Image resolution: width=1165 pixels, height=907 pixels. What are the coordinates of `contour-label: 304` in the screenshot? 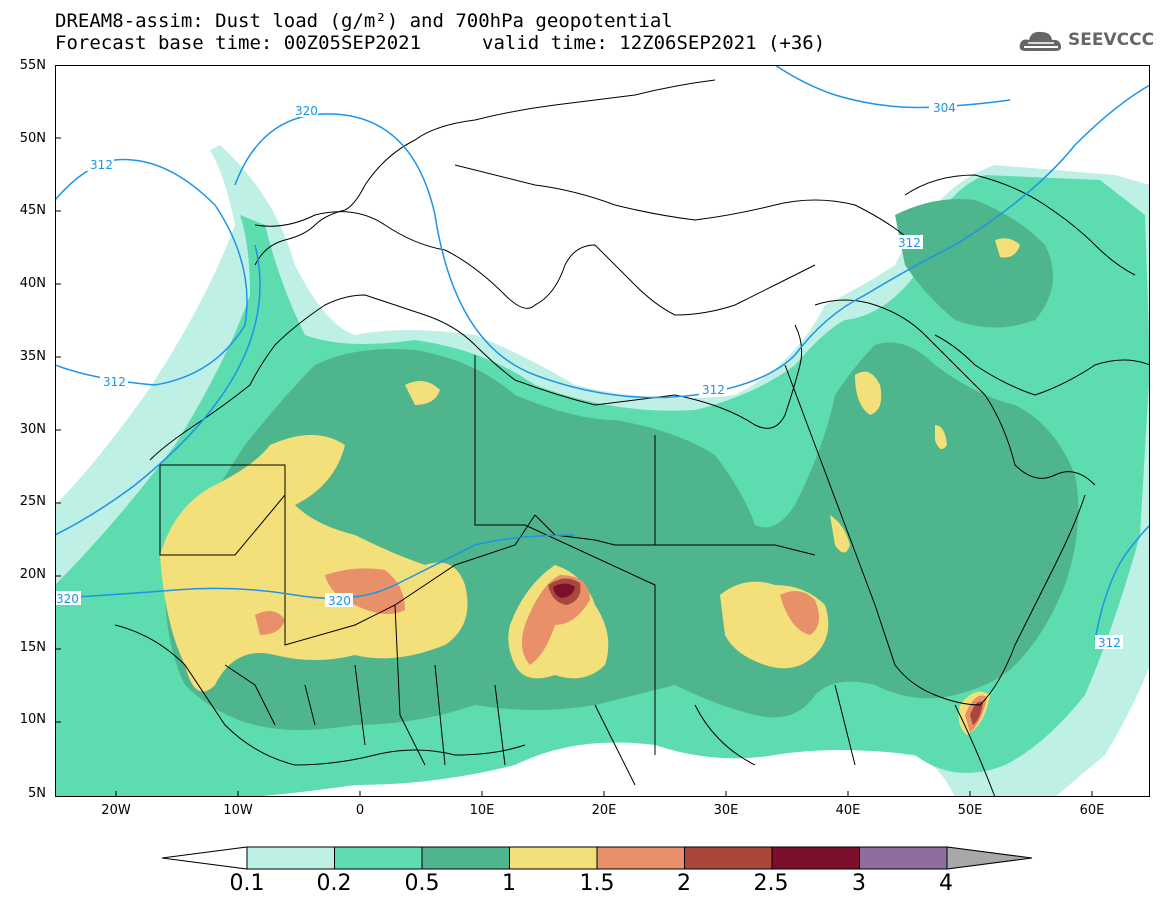 It's located at (944, 108).